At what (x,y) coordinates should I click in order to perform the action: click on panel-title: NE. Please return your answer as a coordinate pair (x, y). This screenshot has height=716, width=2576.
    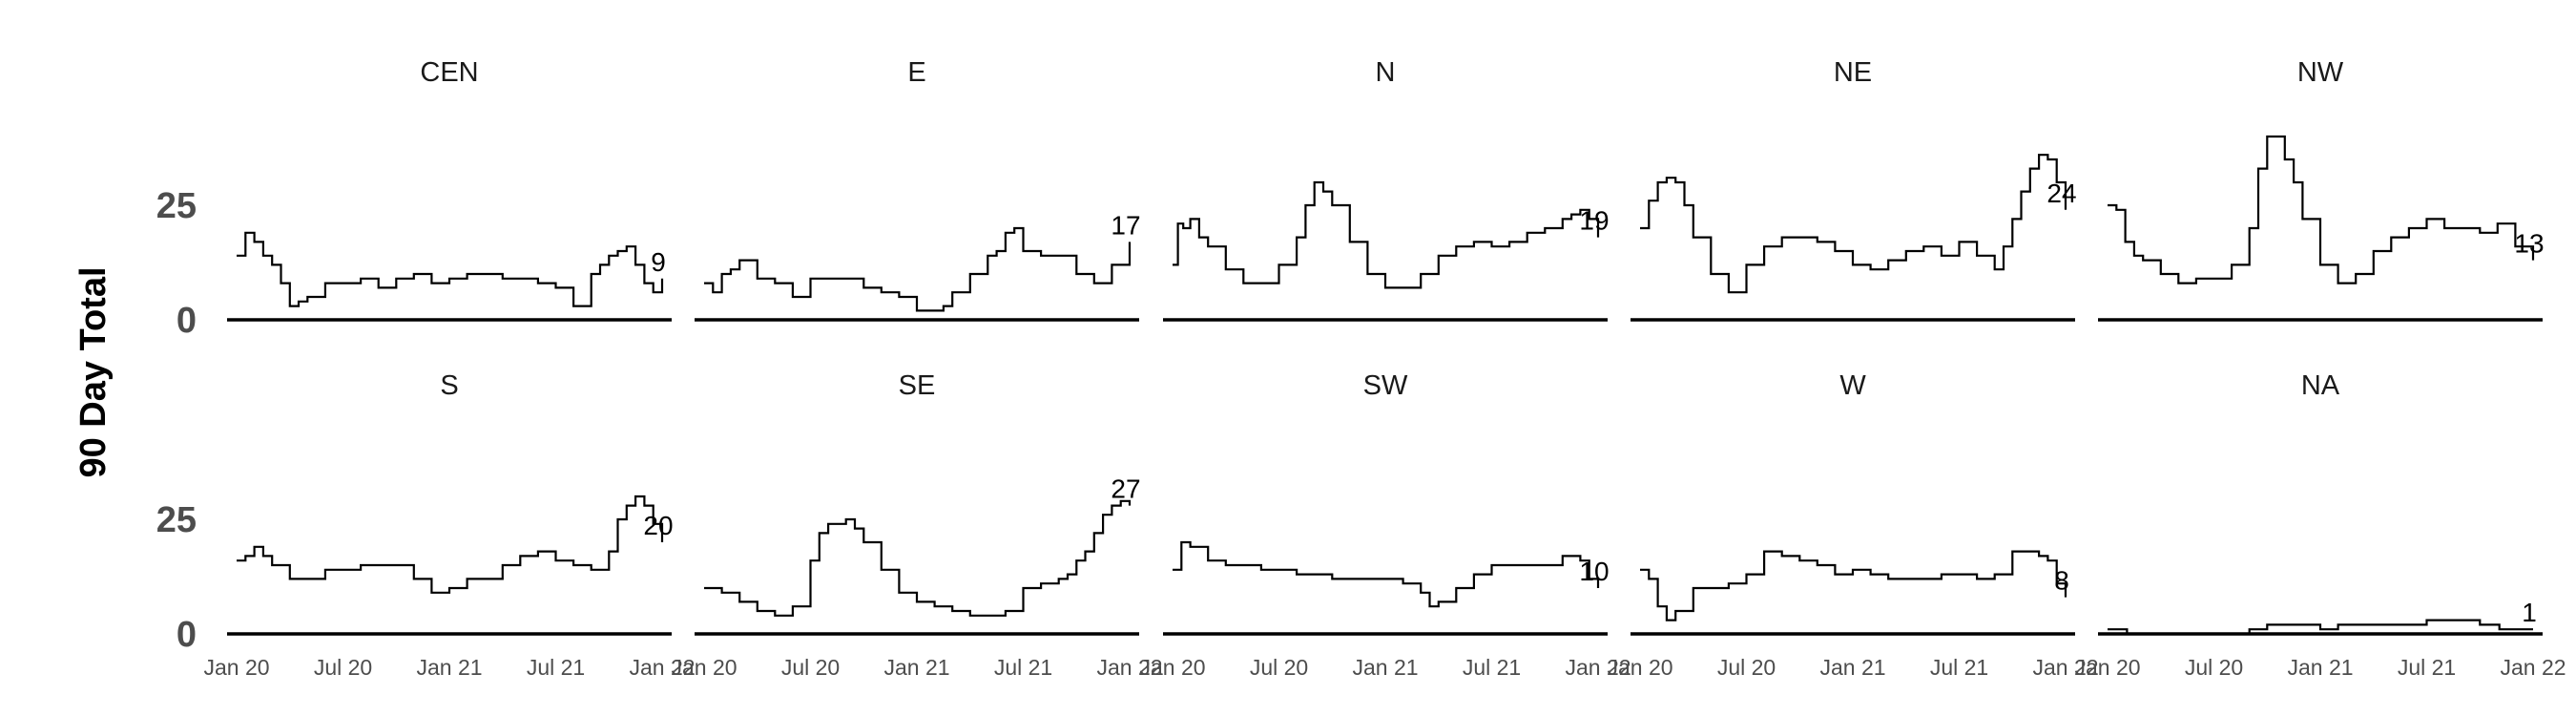
    Looking at the image, I should click on (1853, 72).